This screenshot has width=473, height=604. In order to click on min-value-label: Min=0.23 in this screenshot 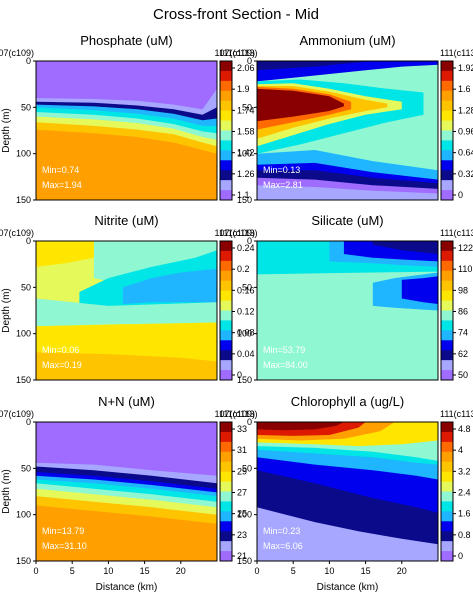, I will do `click(281, 531)`.